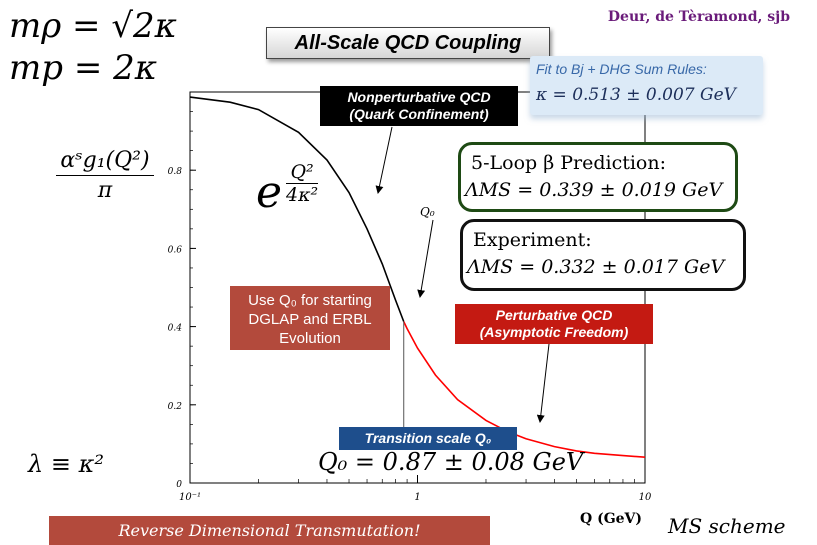  Describe the element at coordinates (105, 162) in the screenshot. I see `y-axis-numerator: αˢg₁(Q²)` at that location.